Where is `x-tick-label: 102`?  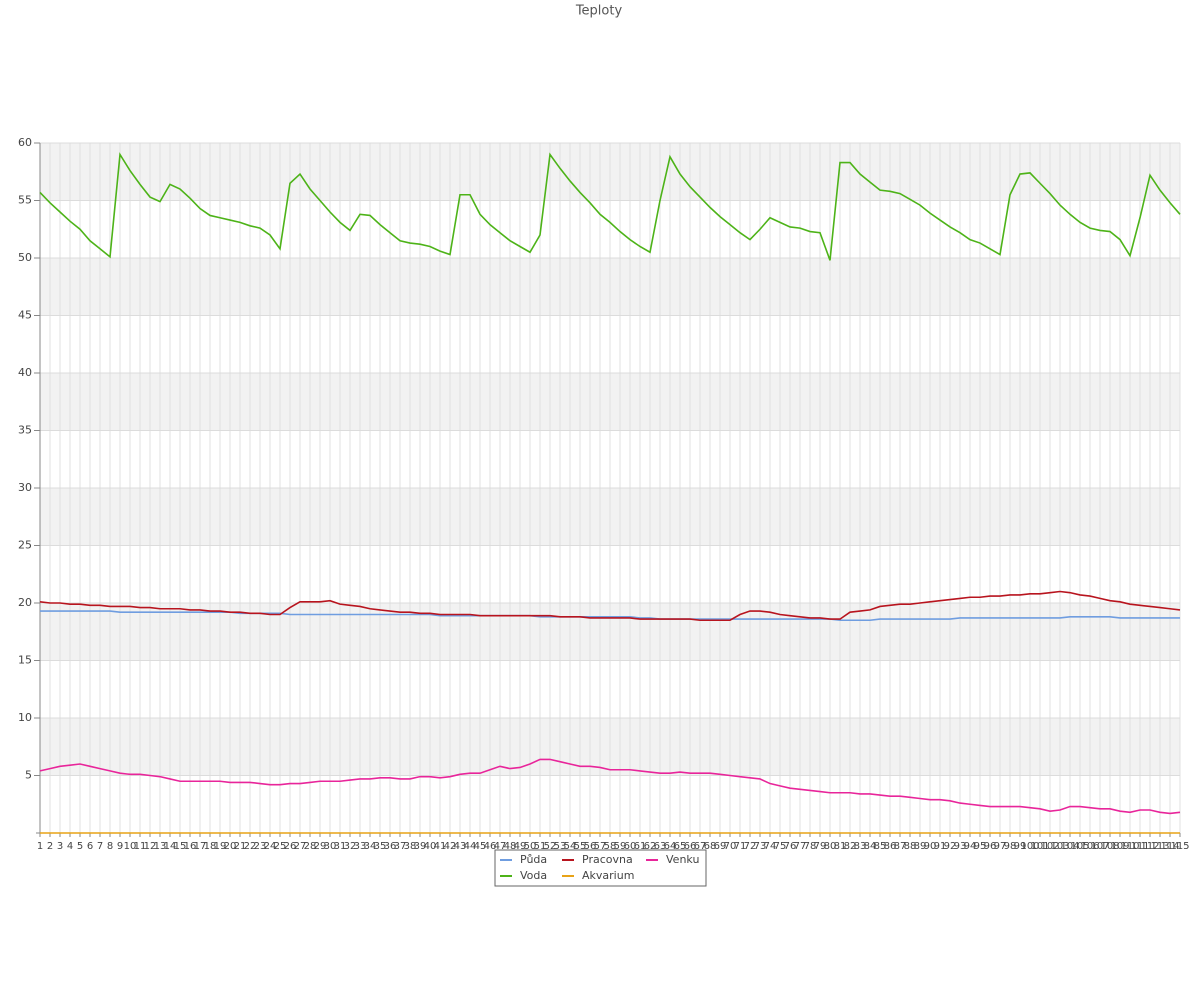 x-tick-label: 102 is located at coordinates (1049, 846).